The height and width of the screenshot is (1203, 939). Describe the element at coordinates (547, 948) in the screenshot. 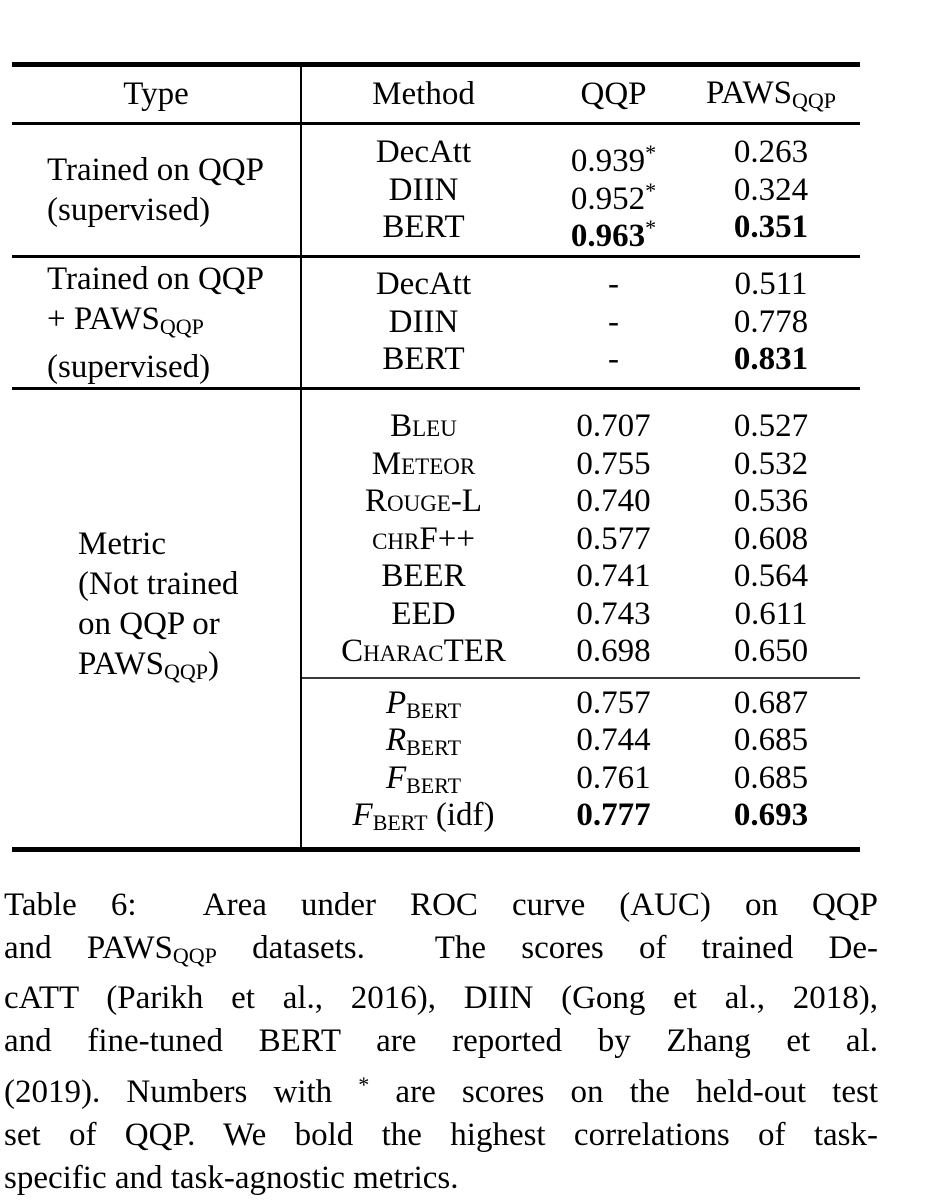

I see `caption-text: datasets. The scores of trained De-` at that location.